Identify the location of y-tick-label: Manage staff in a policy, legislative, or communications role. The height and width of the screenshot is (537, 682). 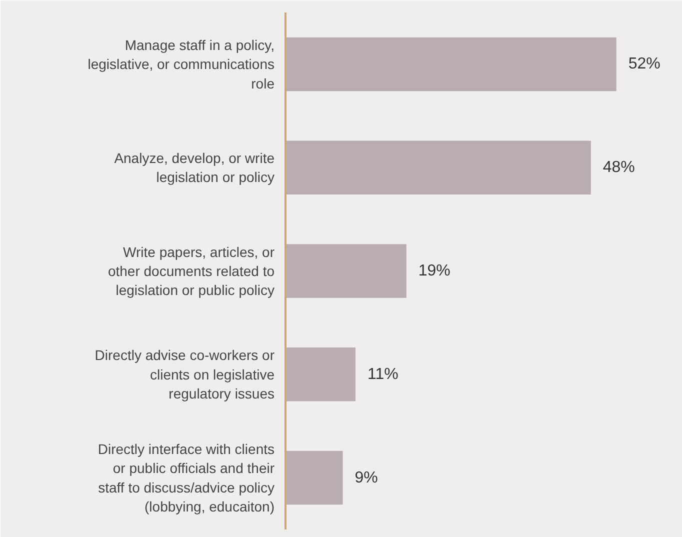
(181, 64).